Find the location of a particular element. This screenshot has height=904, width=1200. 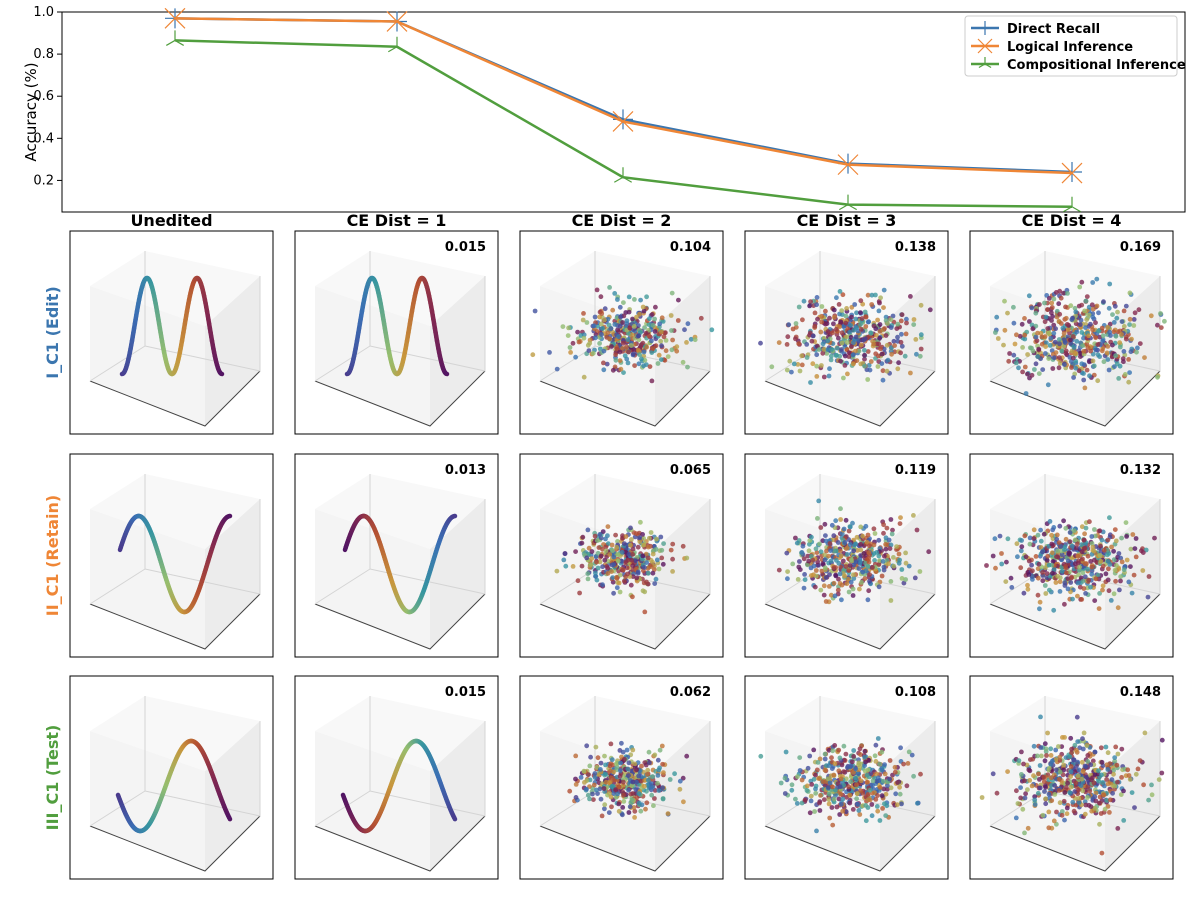

embedding-panel: 0.138 is located at coordinates (846, 332).